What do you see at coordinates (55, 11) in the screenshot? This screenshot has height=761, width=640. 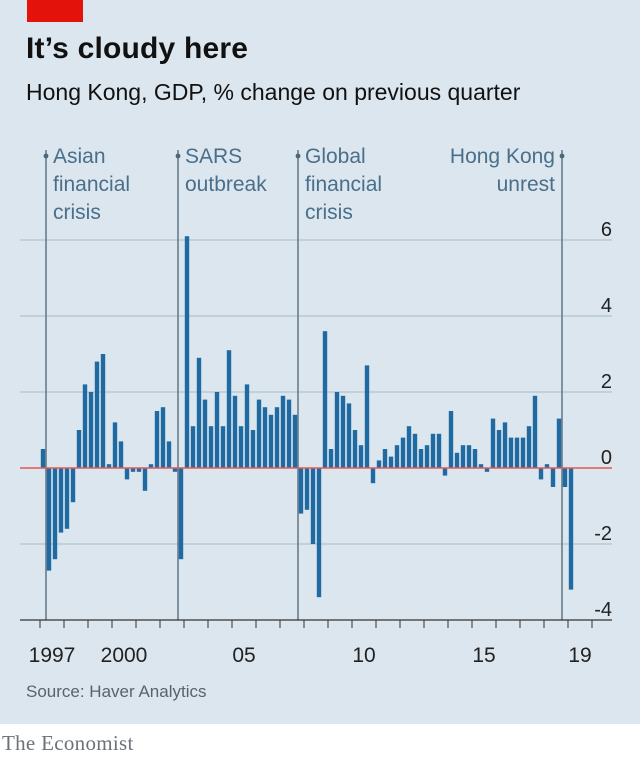 I see `brand-accent-bar` at bounding box center [55, 11].